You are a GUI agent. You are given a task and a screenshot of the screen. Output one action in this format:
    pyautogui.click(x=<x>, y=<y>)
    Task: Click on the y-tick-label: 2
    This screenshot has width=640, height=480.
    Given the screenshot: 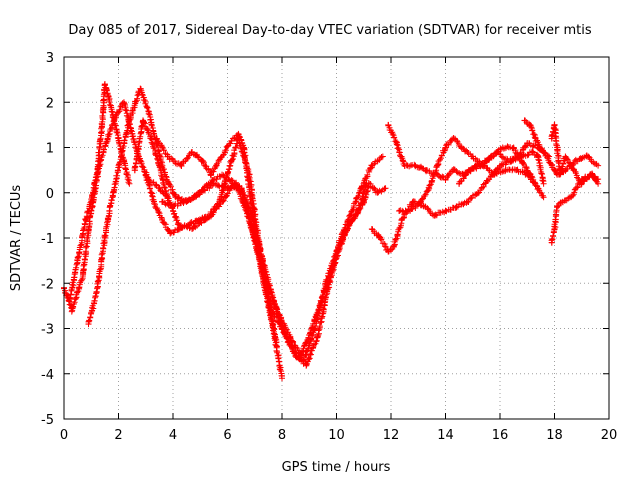 What is the action you would take?
    pyautogui.click(x=50, y=103)
    